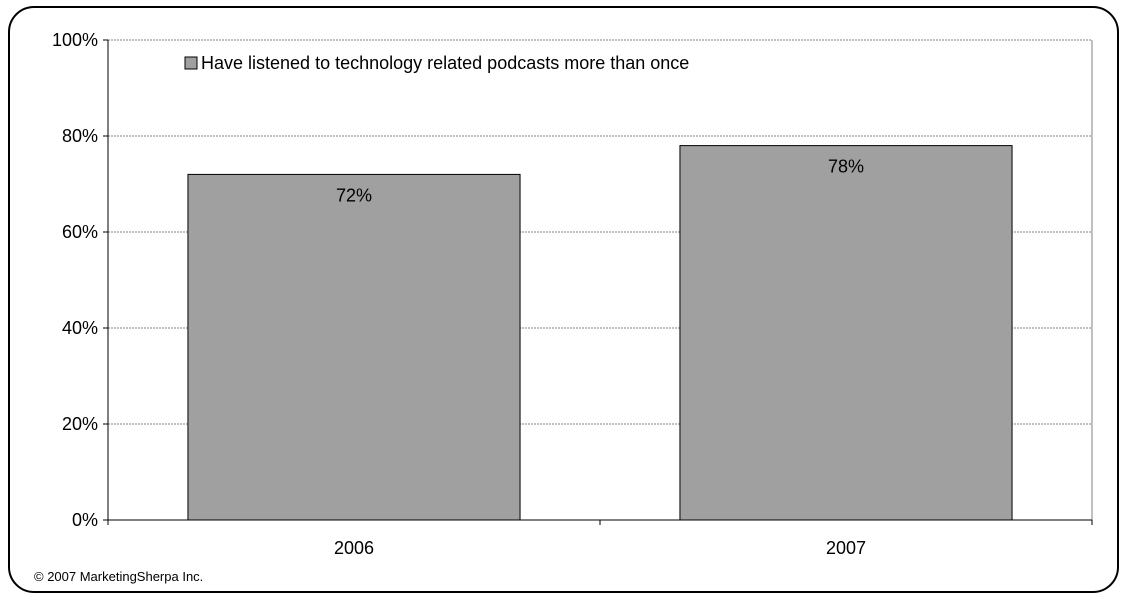  What do you see at coordinates (80, 424) in the screenshot?
I see `y-tick-label: 20%` at bounding box center [80, 424].